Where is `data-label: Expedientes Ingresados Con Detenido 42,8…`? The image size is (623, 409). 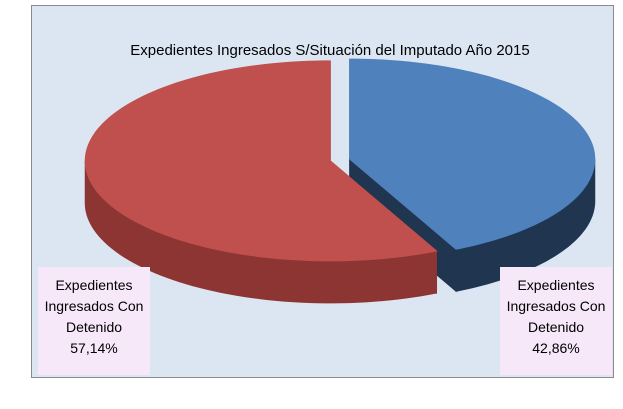
data-label: Expedientes Ingresados Con Detenido 42,8… is located at coordinates (556, 321).